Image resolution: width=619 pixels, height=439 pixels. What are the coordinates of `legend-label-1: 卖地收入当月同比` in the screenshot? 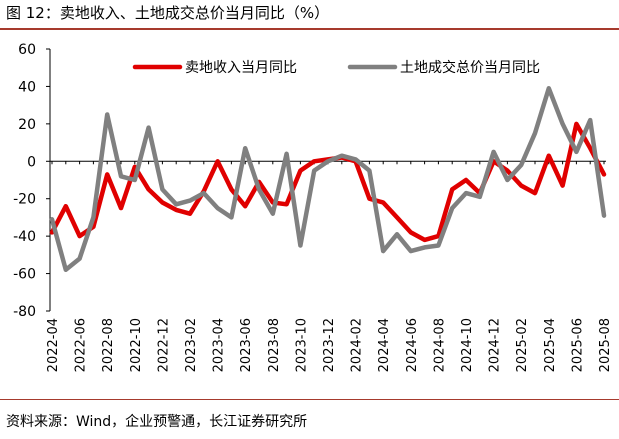 It's located at (241, 68).